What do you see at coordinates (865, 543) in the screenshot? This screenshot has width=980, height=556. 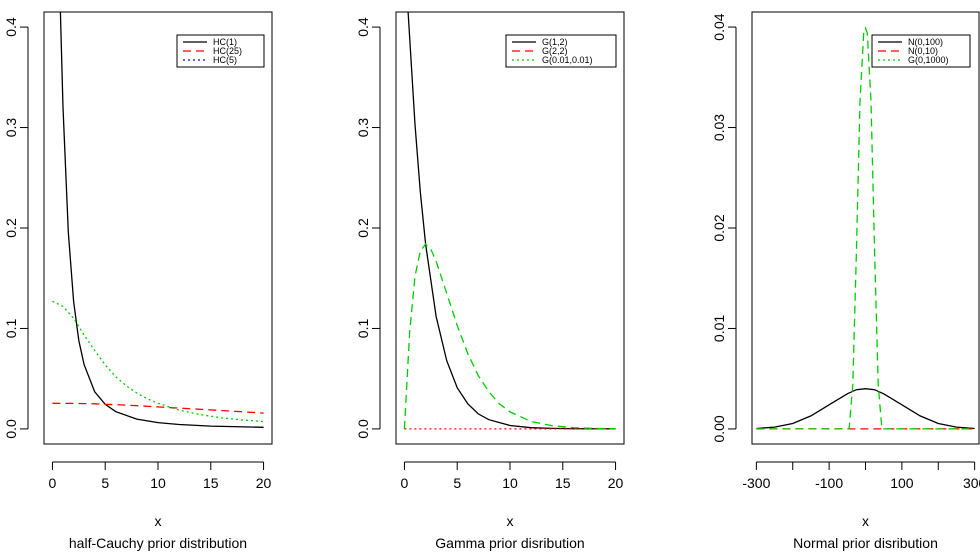 I see `panel-subtitle: Normal prior disribution` at bounding box center [865, 543].